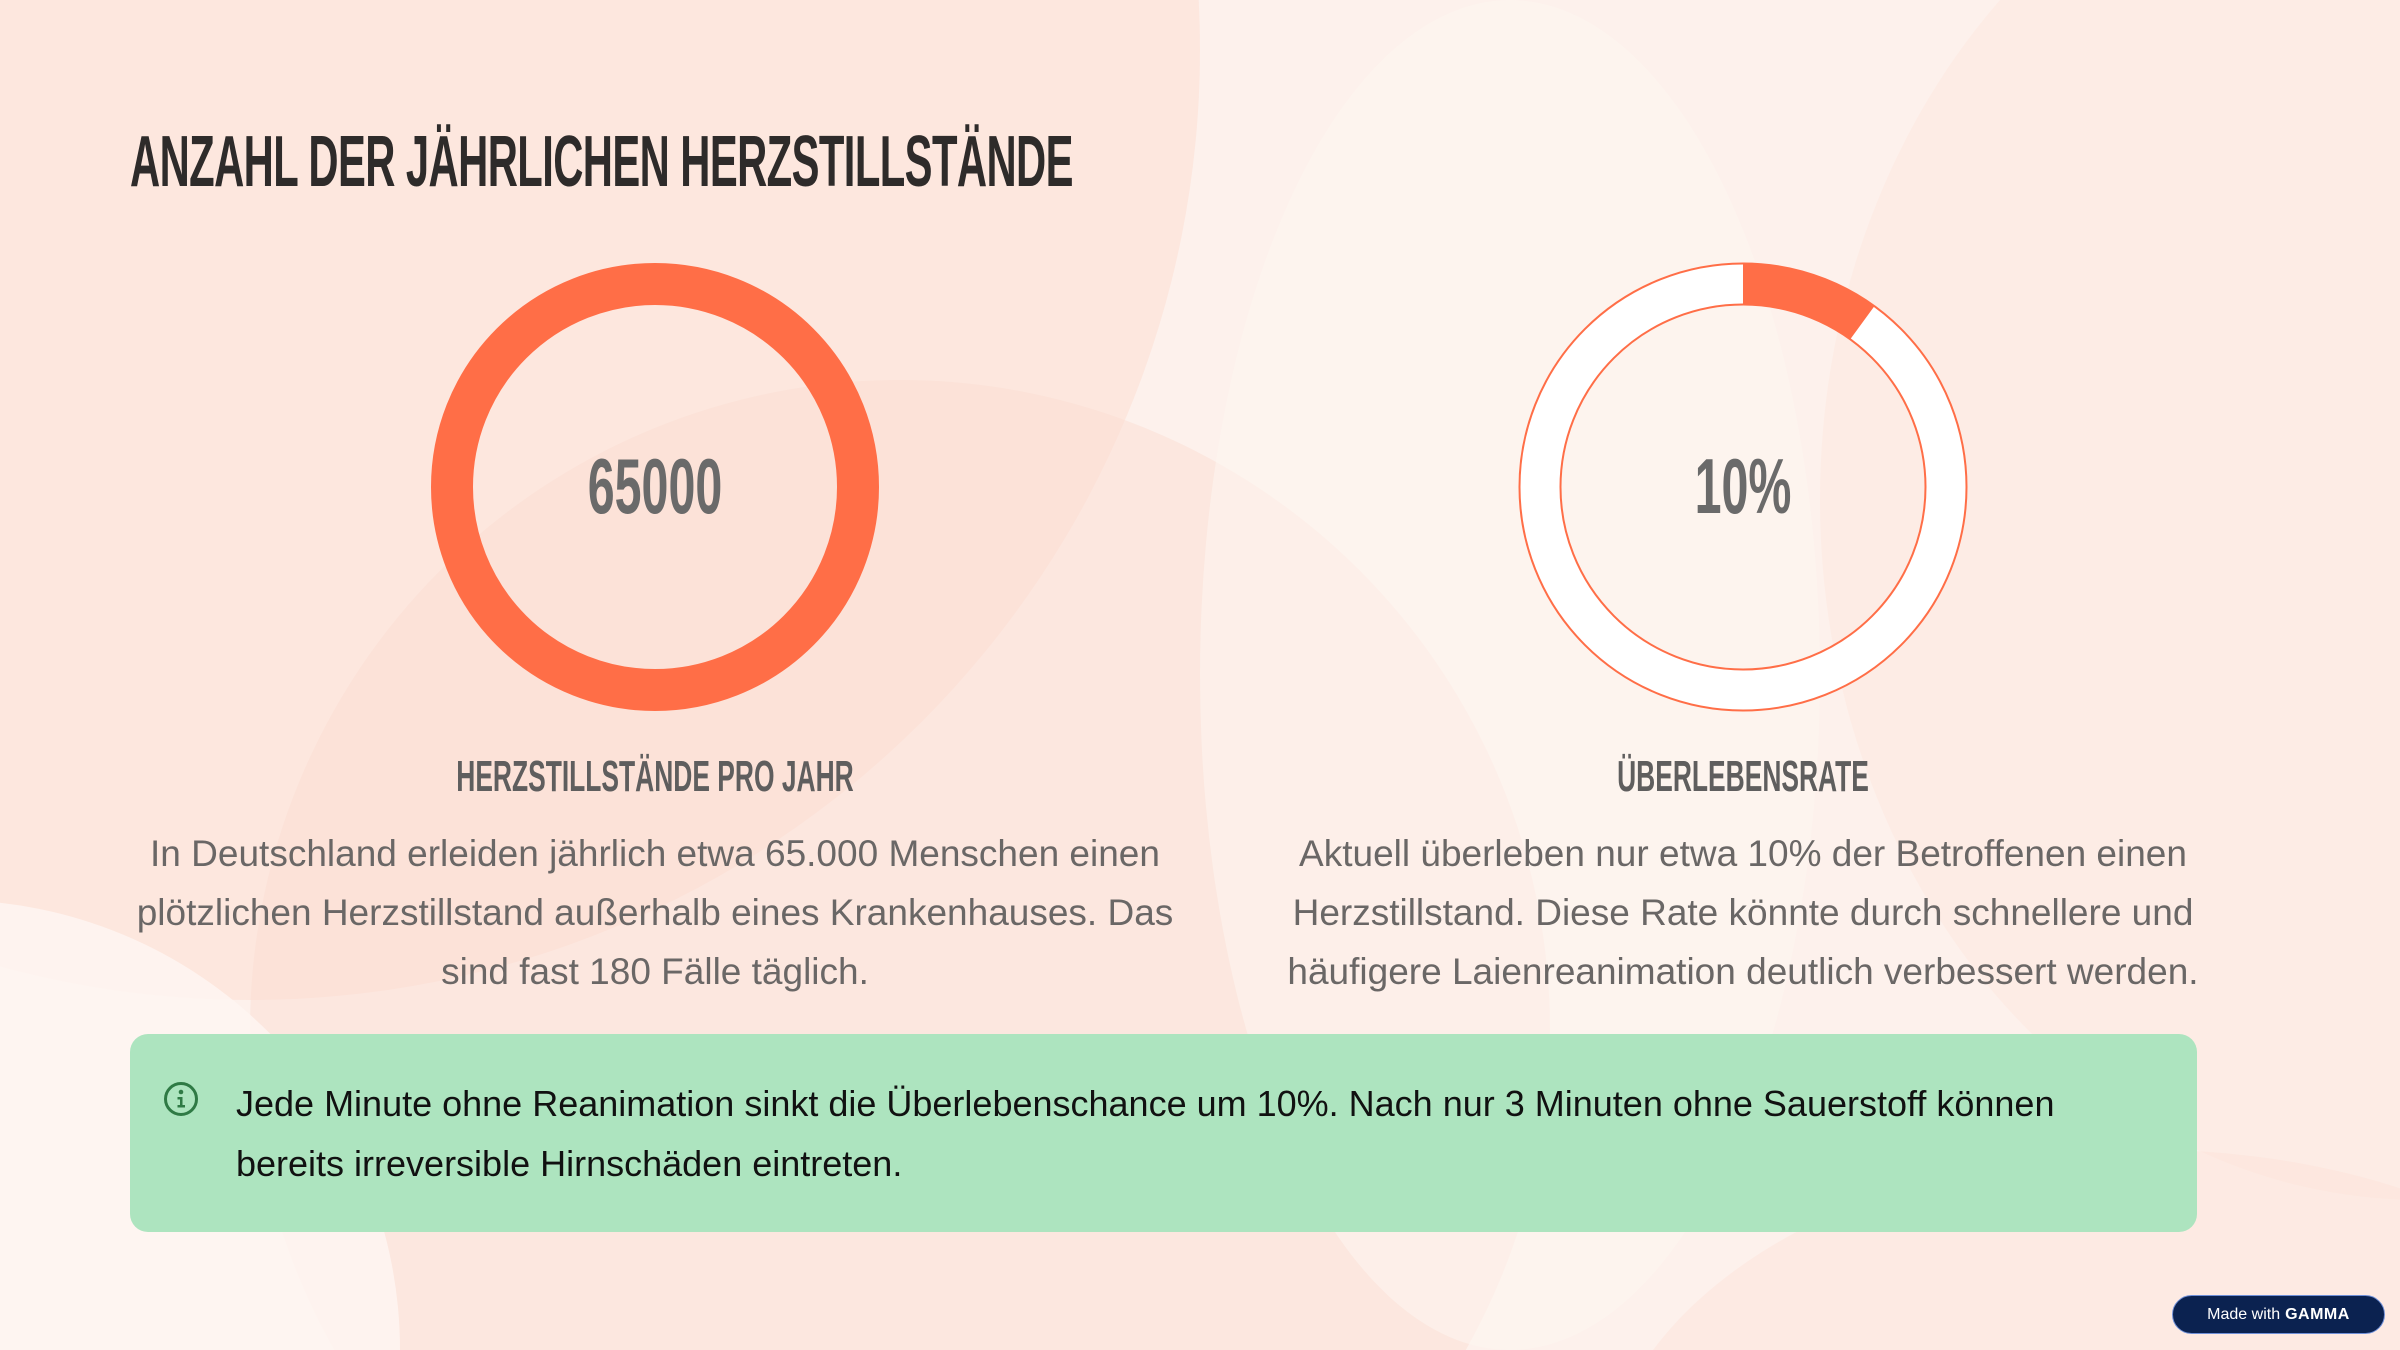 This screenshot has width=2400, height=1350. I want to click on stat-value: 65000, so click(655, 486).